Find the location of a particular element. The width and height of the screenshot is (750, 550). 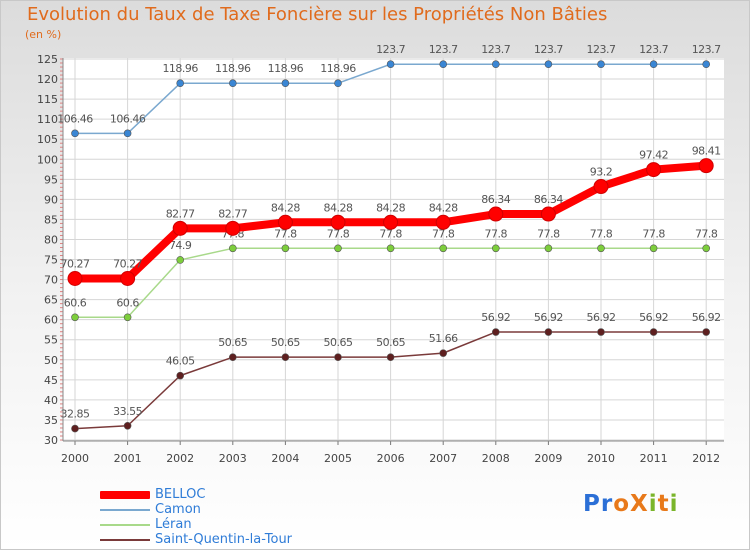

y-tick-label: 125 is located at coordinates (47, 59).